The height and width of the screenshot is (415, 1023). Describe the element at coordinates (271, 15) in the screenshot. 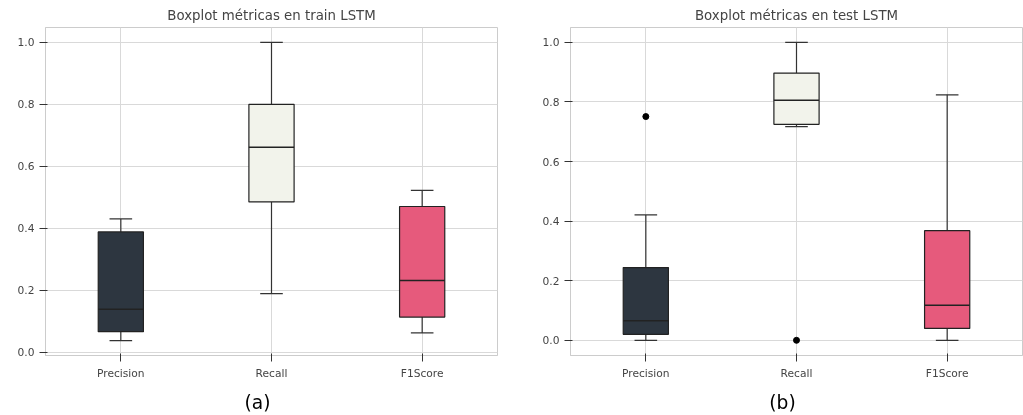

I see `chart-title: Boxplot métricas en train LSTM` at that location.